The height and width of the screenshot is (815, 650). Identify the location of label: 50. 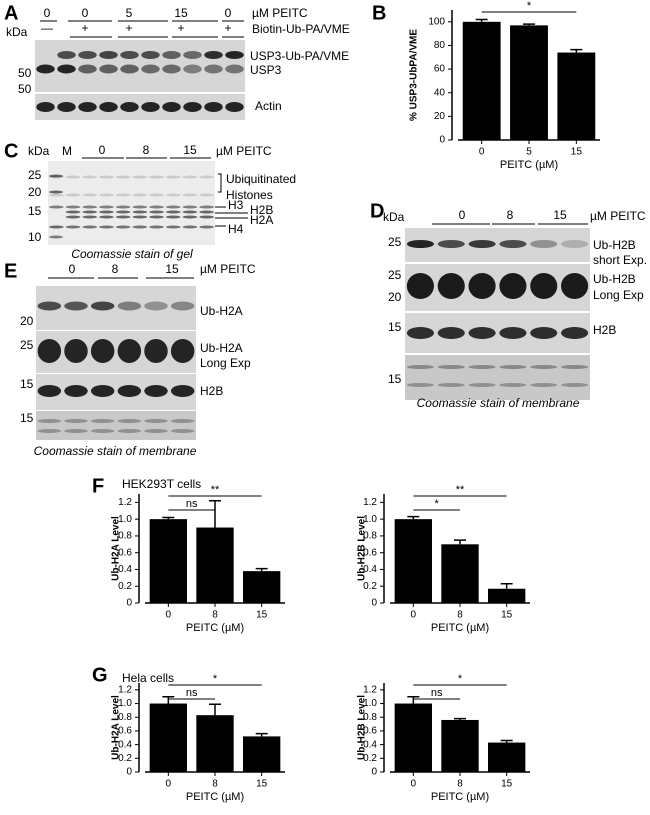
(25, 73).